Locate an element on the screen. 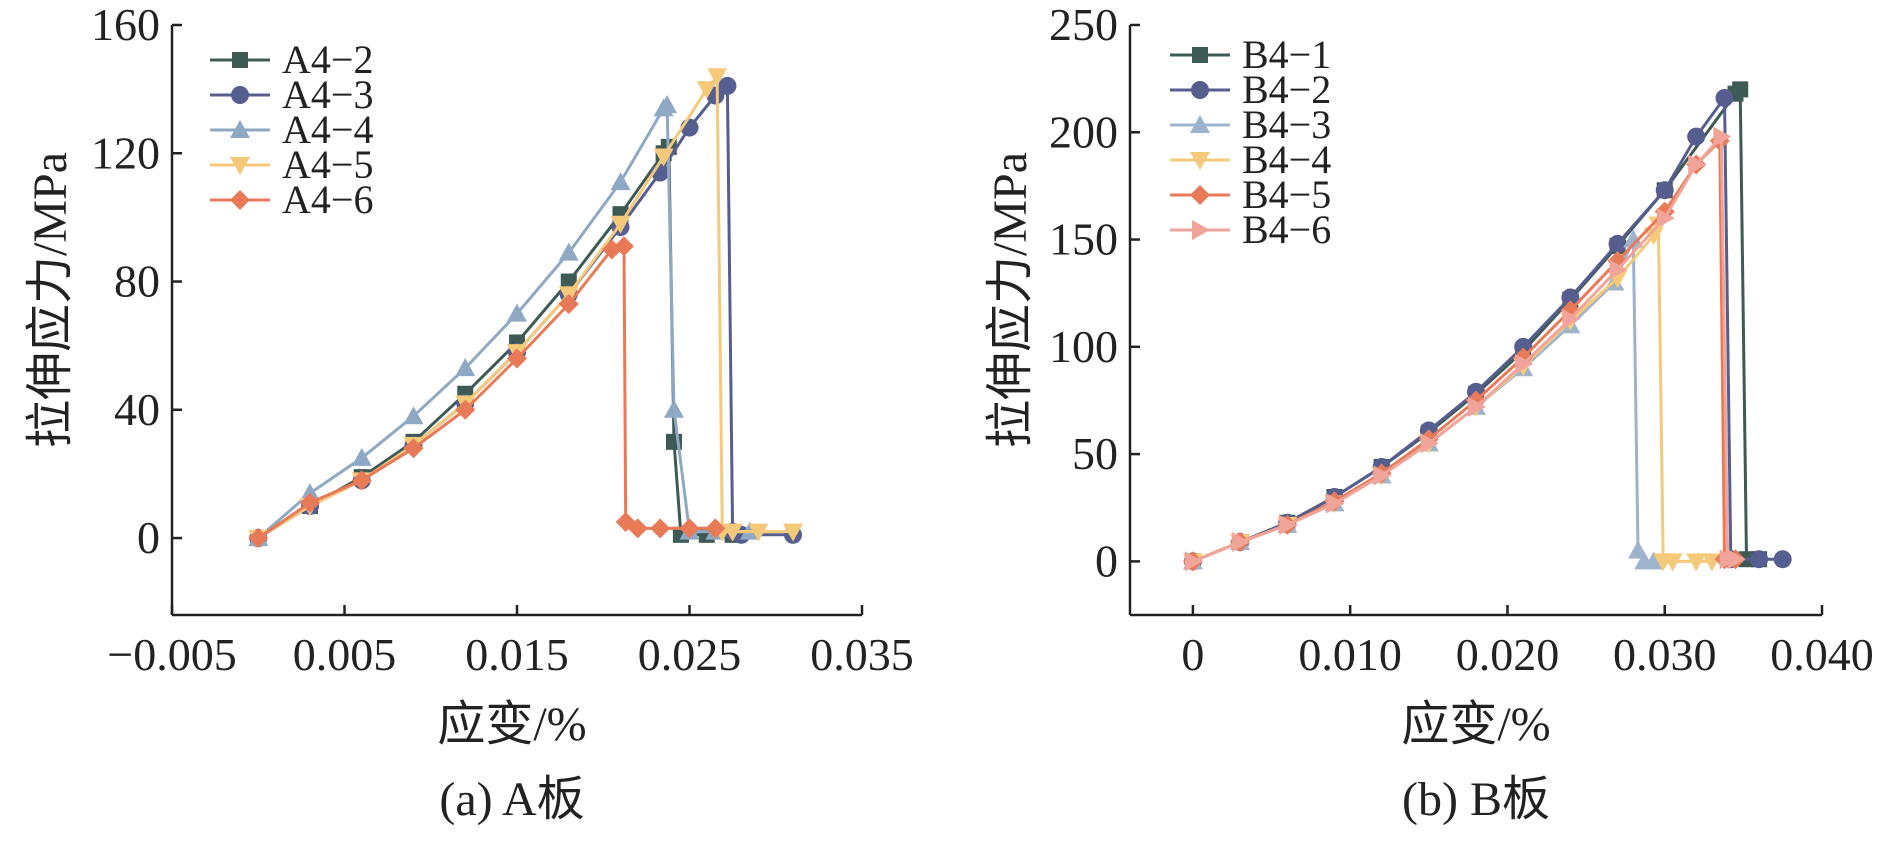  y-tick-label: 160 is located at coordinates (125, 25).